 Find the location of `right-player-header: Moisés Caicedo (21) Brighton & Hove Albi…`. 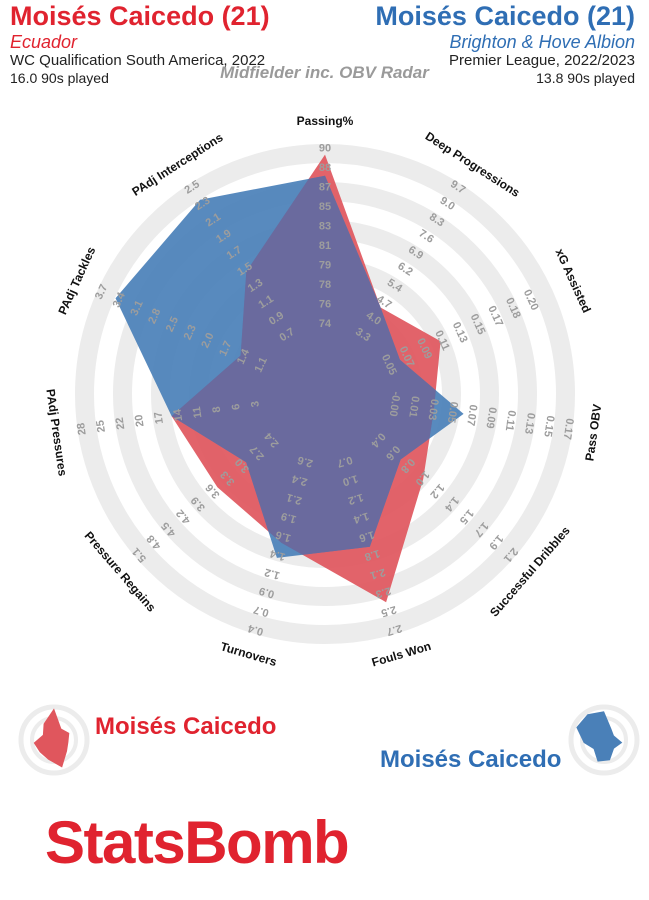

right-player-header: Moisés Caicedo (21) Brighton & Hove Albi… is located at coordinates (505, 43).